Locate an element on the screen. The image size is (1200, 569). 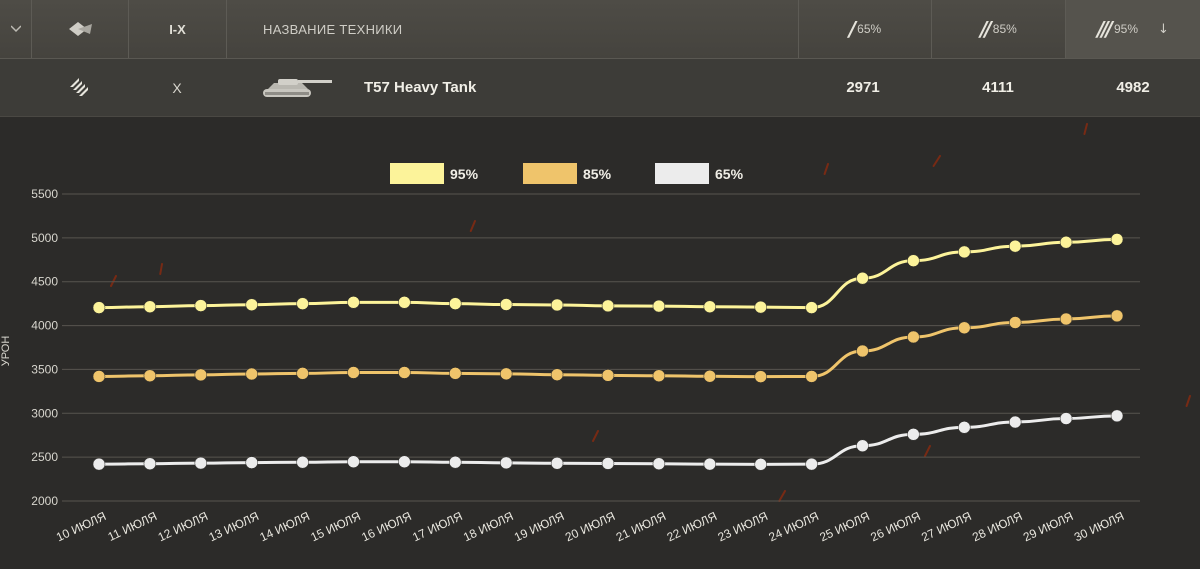
sort-65-button: / 65% is located at coordinates (864, 29).